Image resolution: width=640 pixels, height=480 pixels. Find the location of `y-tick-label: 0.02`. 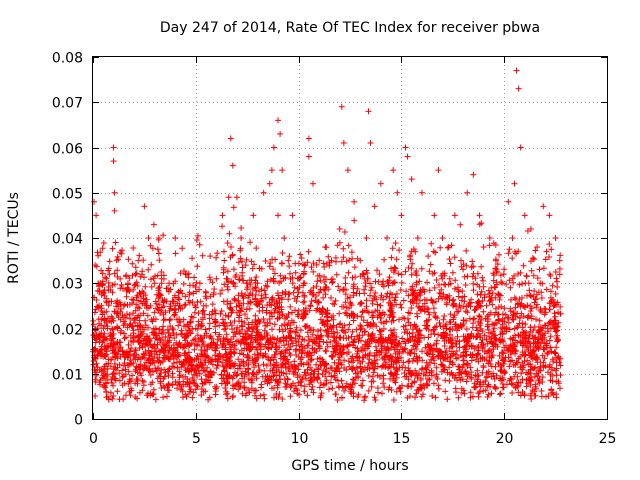

y-tick-label: 0.02 is located at coordinates (67, 331).